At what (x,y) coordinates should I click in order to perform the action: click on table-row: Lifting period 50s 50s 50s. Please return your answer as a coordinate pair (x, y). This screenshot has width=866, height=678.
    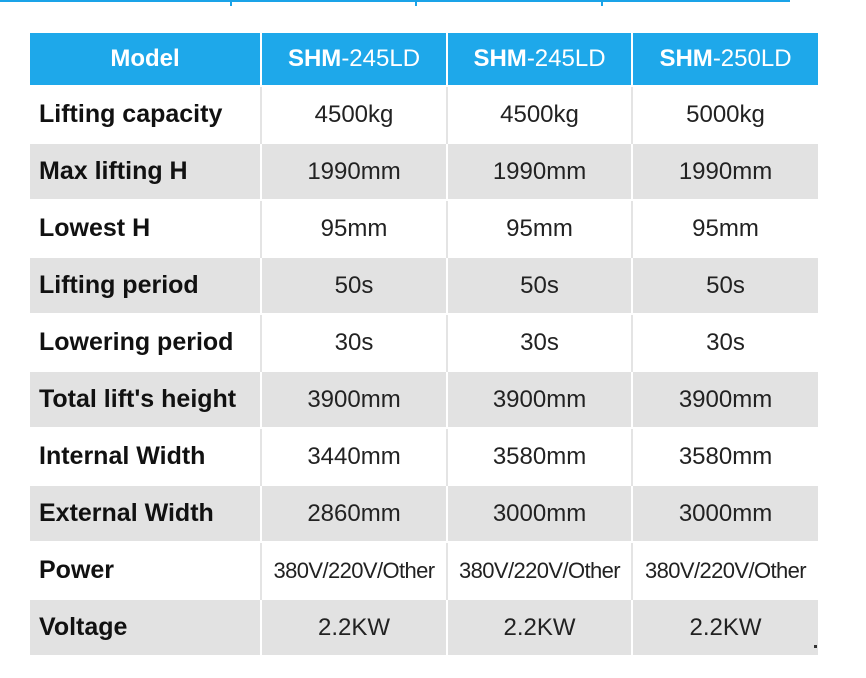
    Looking at the image, I should click on (424, 285).